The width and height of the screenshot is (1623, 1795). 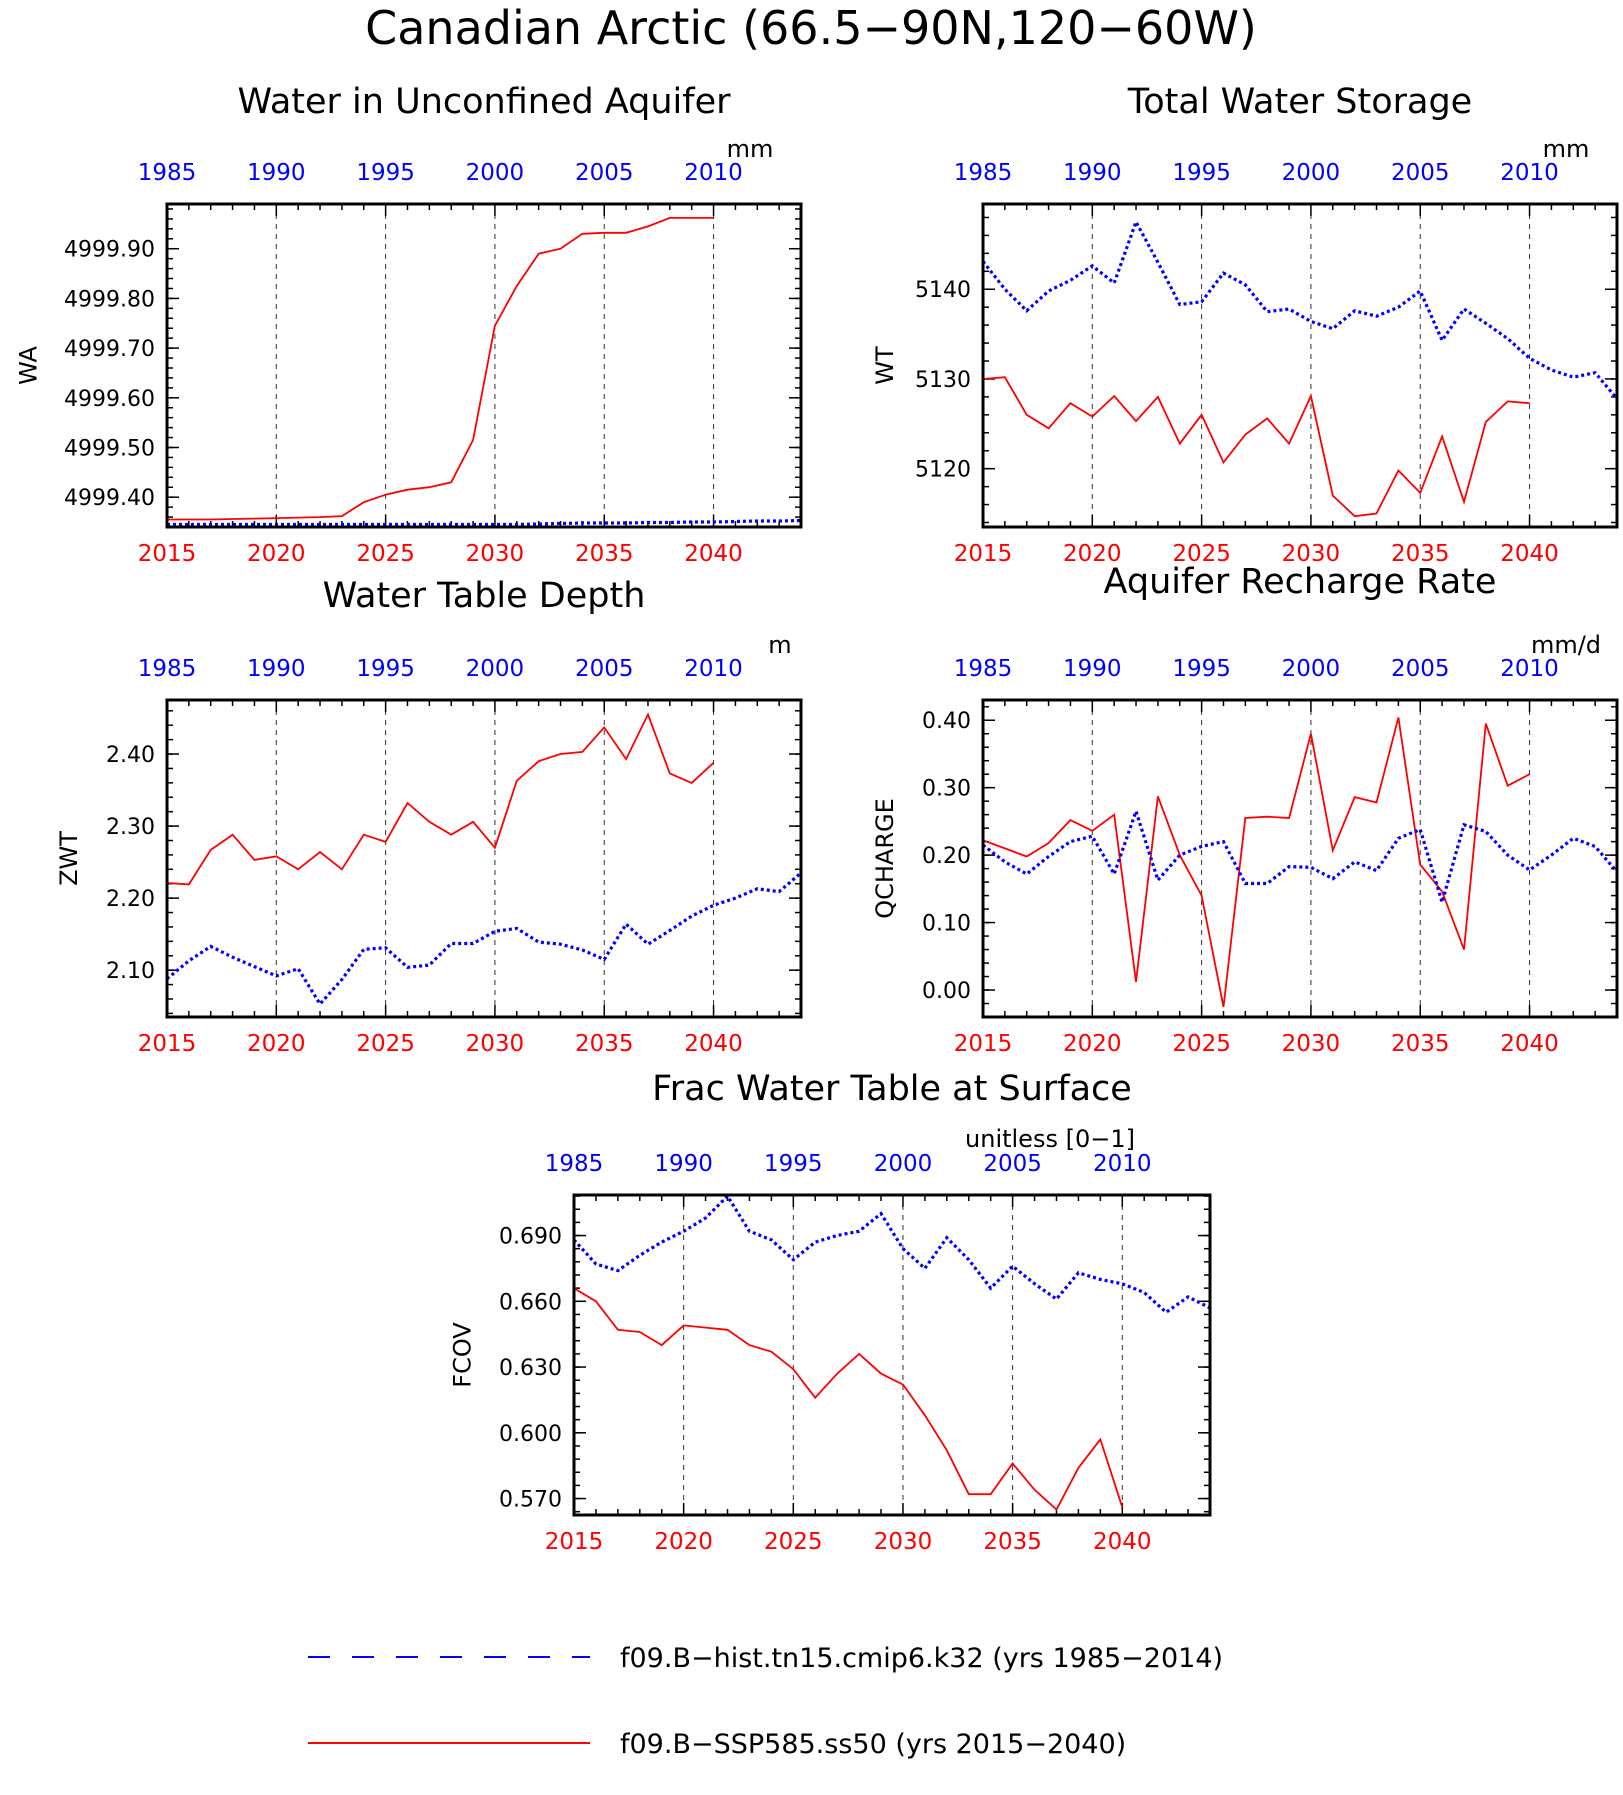 What do you see at coordinates (885, 858) in the screenshot?
I see `y-axis-label: QCHARGE` at bounding box center [885, 858].